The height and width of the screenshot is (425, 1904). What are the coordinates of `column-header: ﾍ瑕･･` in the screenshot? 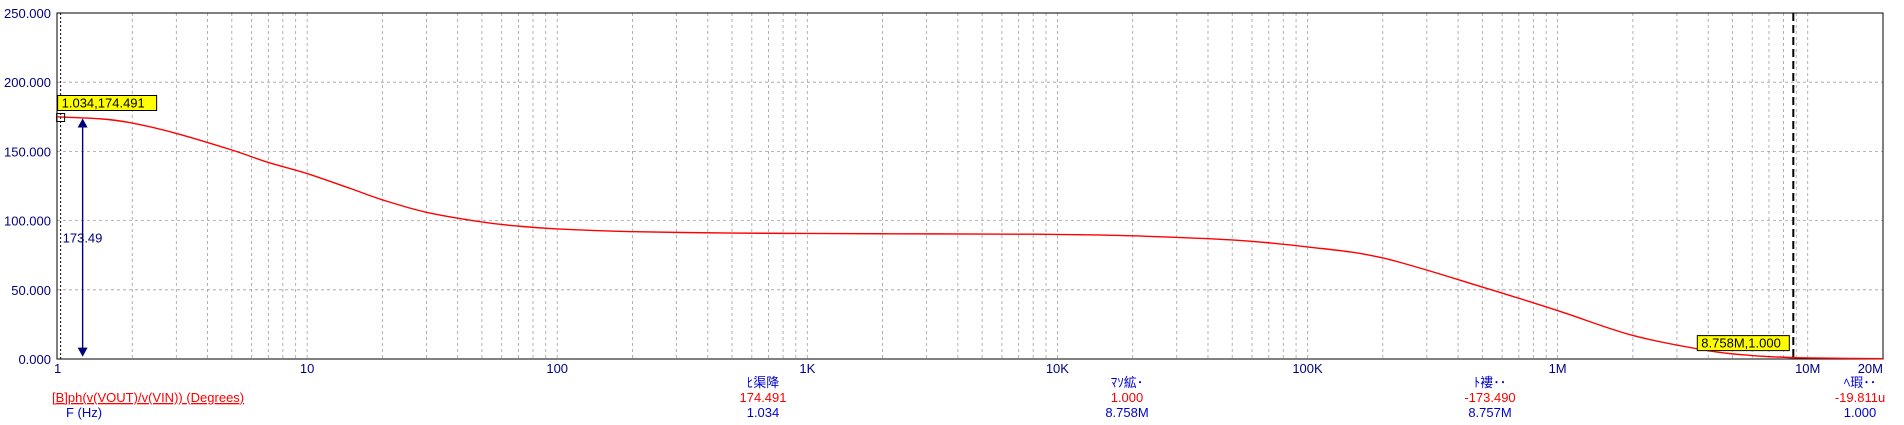 It's located at (1860, 382).